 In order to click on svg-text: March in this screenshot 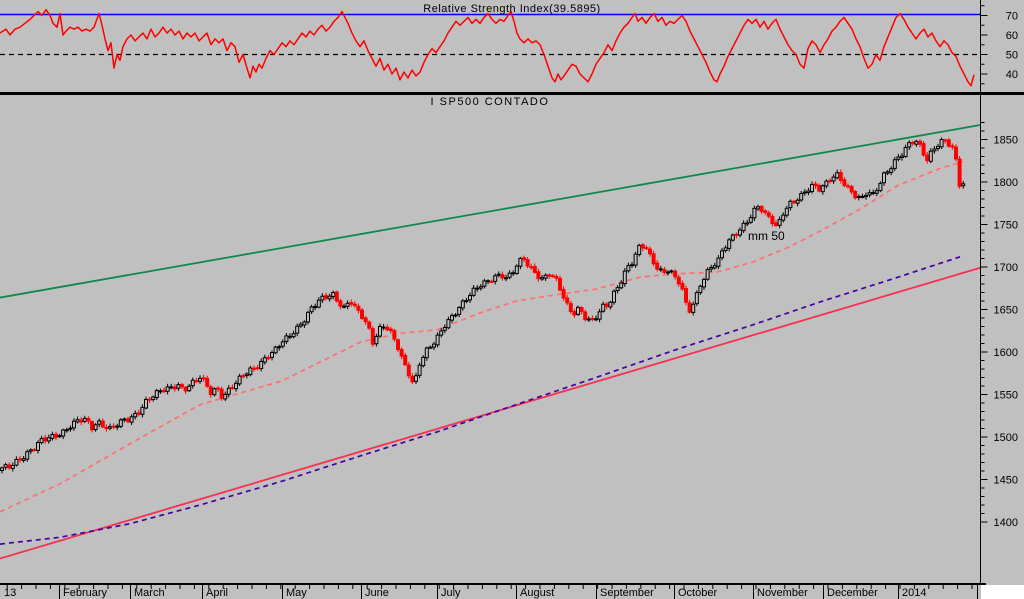, I will do `click(149, 593)`.